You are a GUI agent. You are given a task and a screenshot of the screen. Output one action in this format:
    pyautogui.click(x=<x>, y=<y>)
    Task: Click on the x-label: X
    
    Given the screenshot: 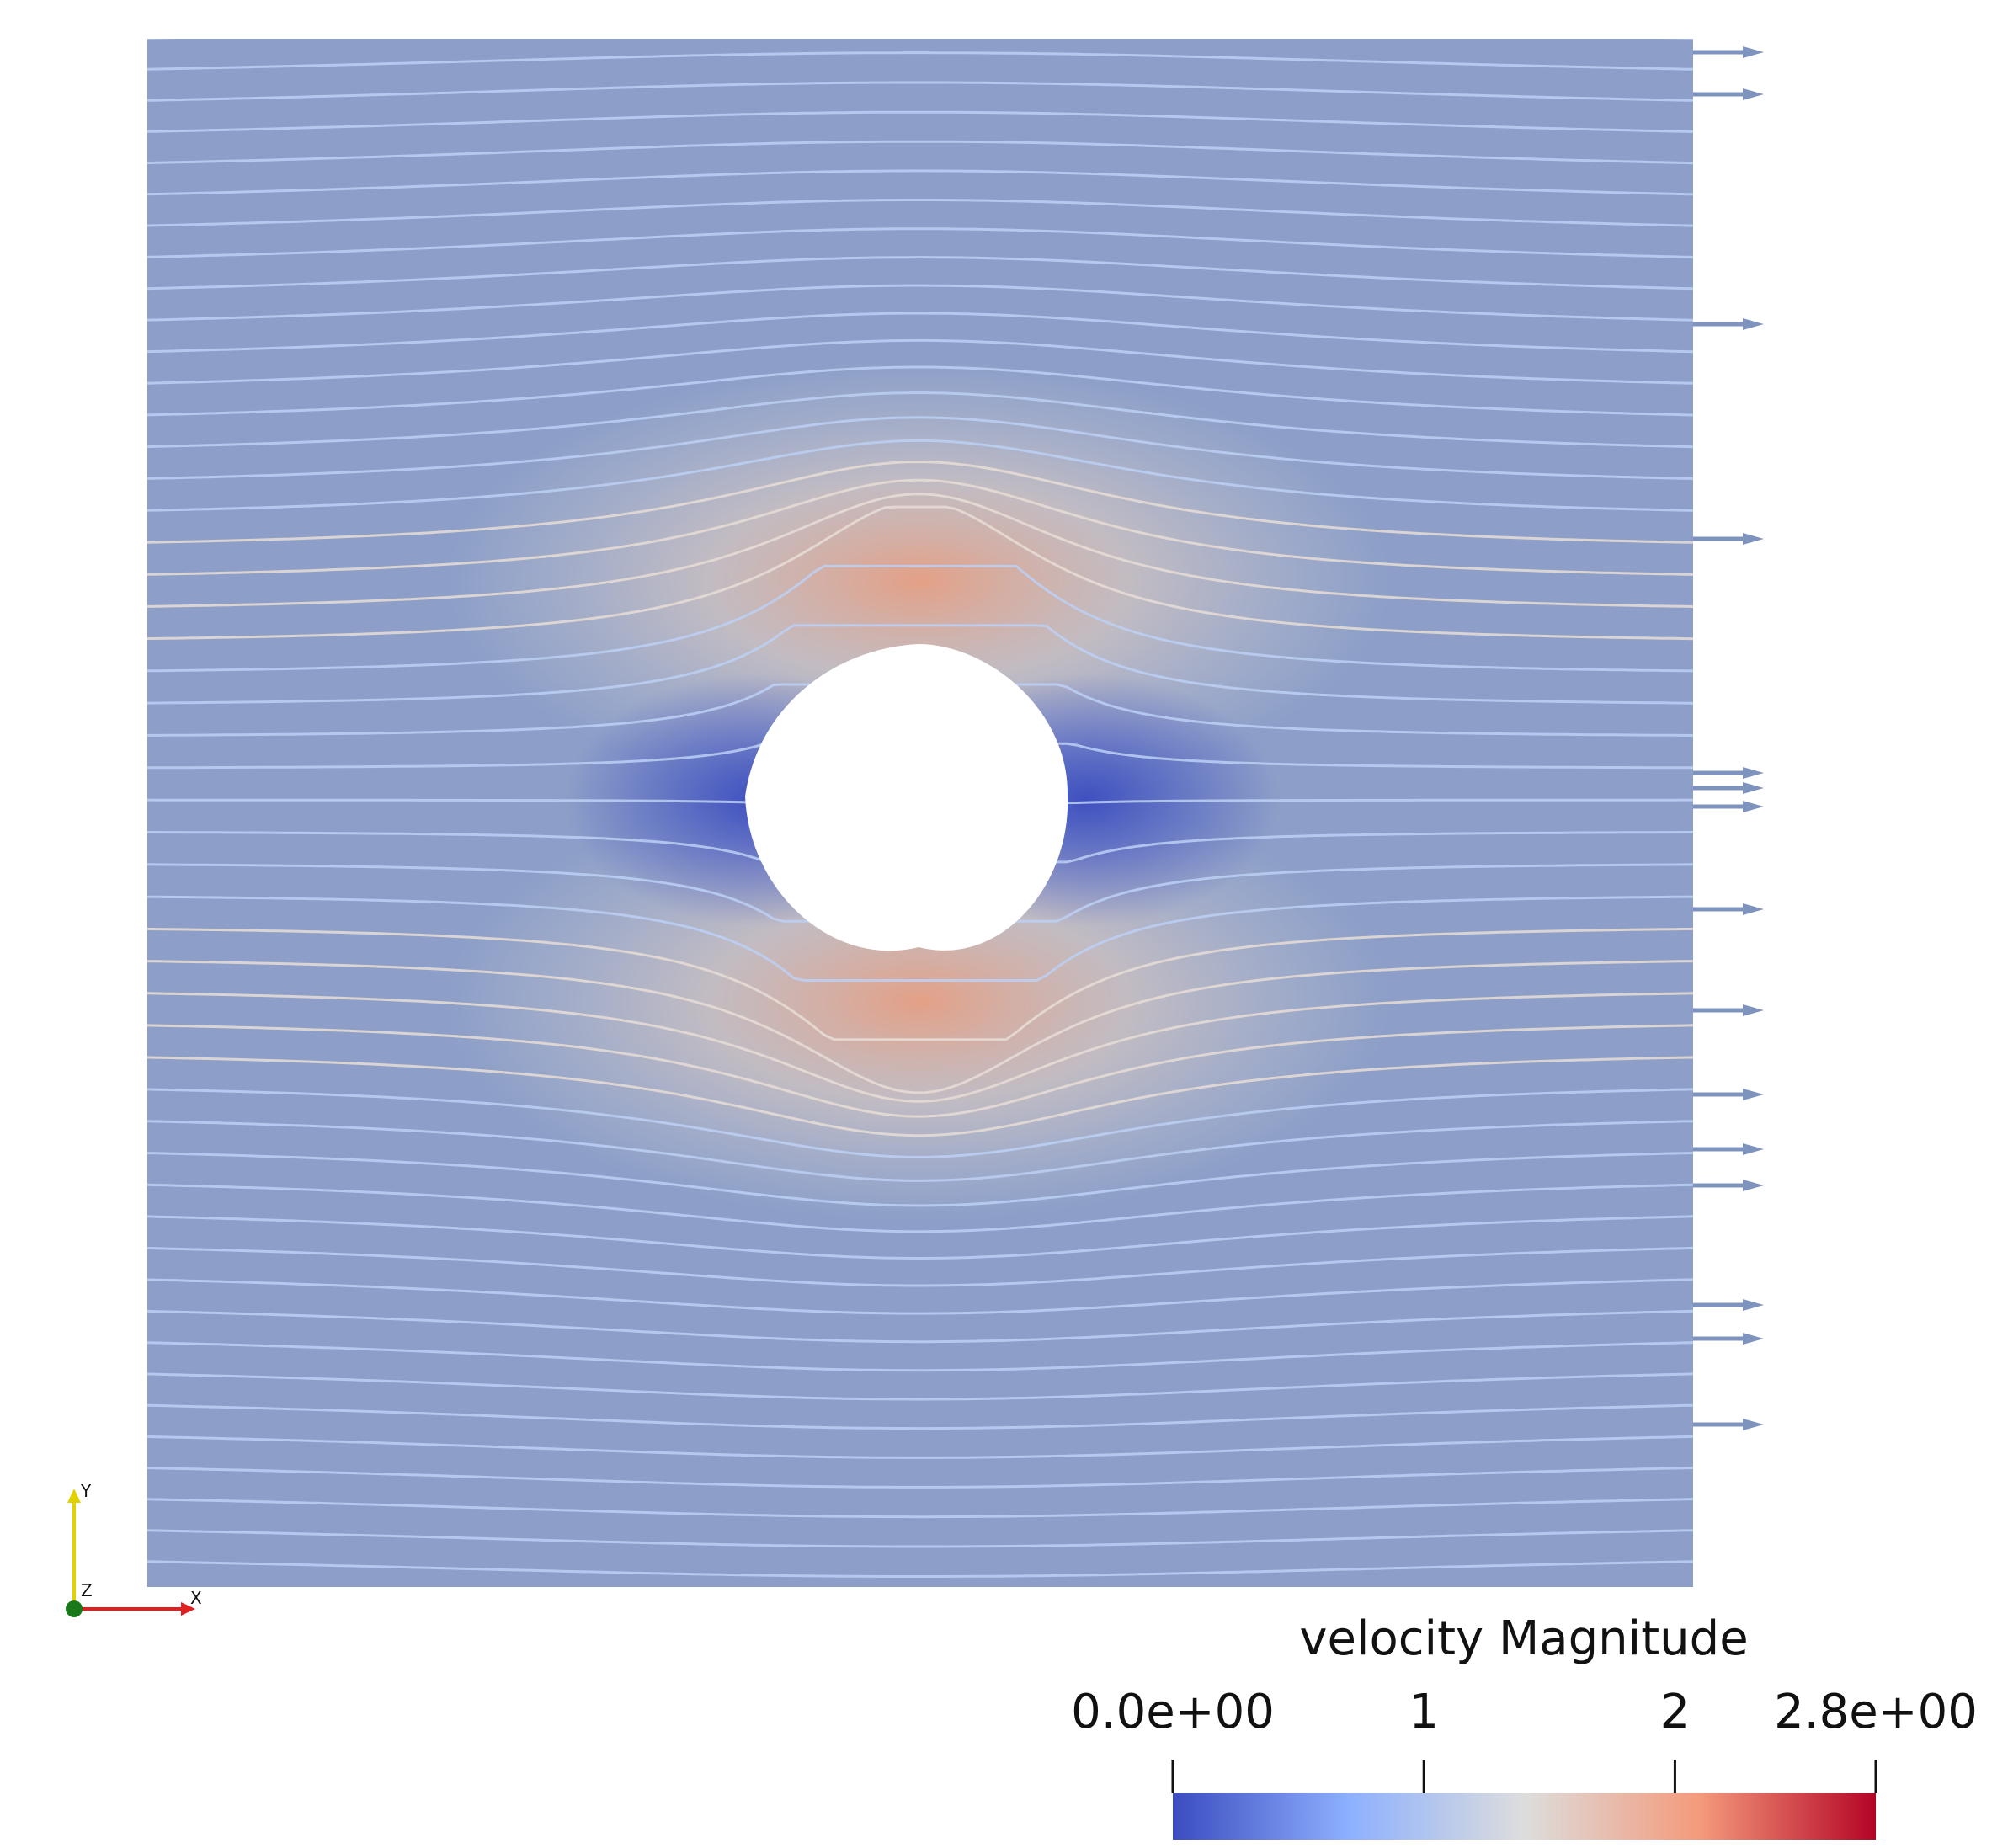 What is the action you would take?
    pyautogui.click(x=196, y=1598)
    